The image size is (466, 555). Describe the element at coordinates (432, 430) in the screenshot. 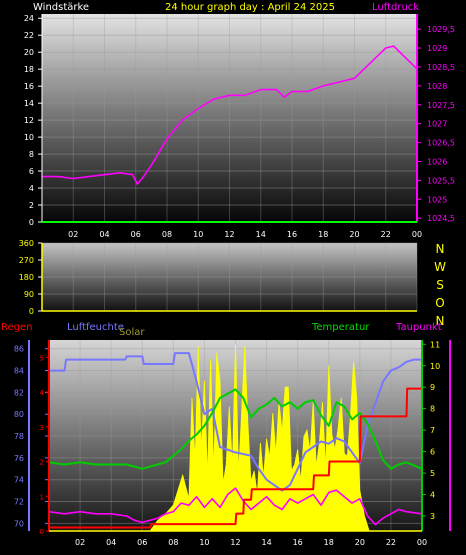

I see `y-tick-label-temperature: 7` at that location.